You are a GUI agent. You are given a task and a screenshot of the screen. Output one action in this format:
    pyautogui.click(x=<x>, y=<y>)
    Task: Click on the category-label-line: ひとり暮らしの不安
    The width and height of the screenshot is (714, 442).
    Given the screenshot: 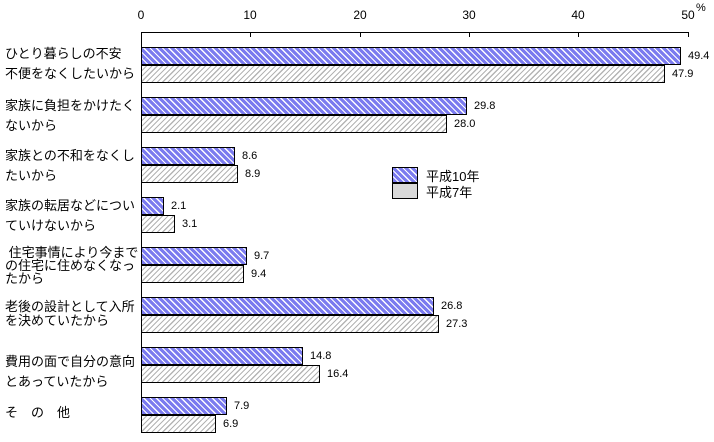 What is the action you would take?
    pyautogui.click(x=63, y=53)
    